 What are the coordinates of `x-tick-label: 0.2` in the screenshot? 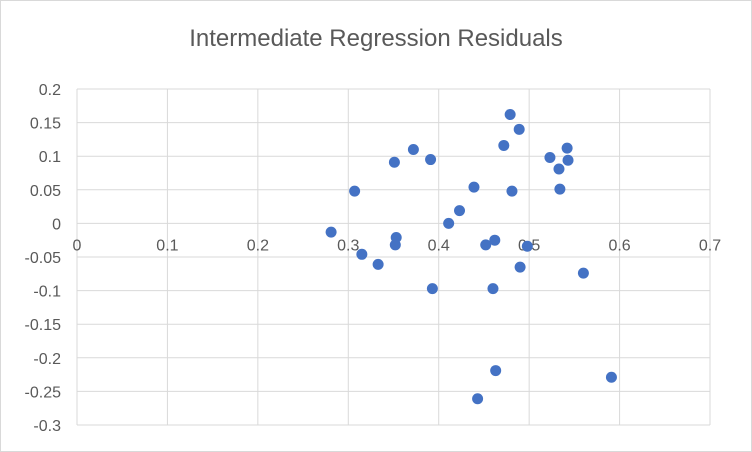 It's located at (258, 245).